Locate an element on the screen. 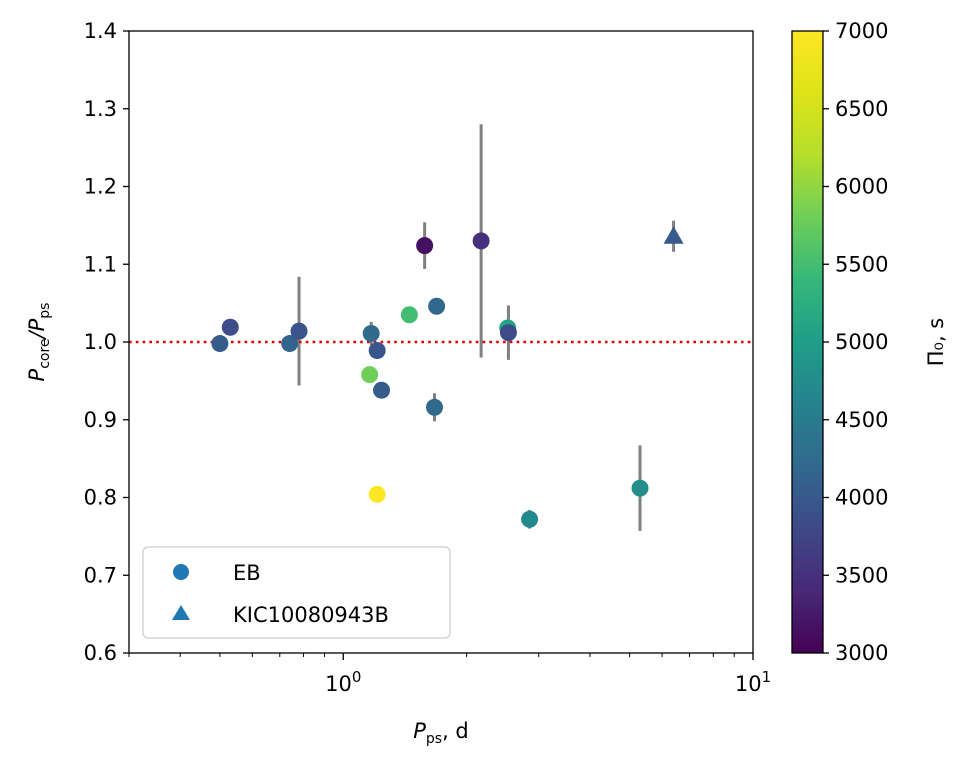 The image size is (974, 768). y-tick-label: 0.9 is located at coordinates (100, 420).